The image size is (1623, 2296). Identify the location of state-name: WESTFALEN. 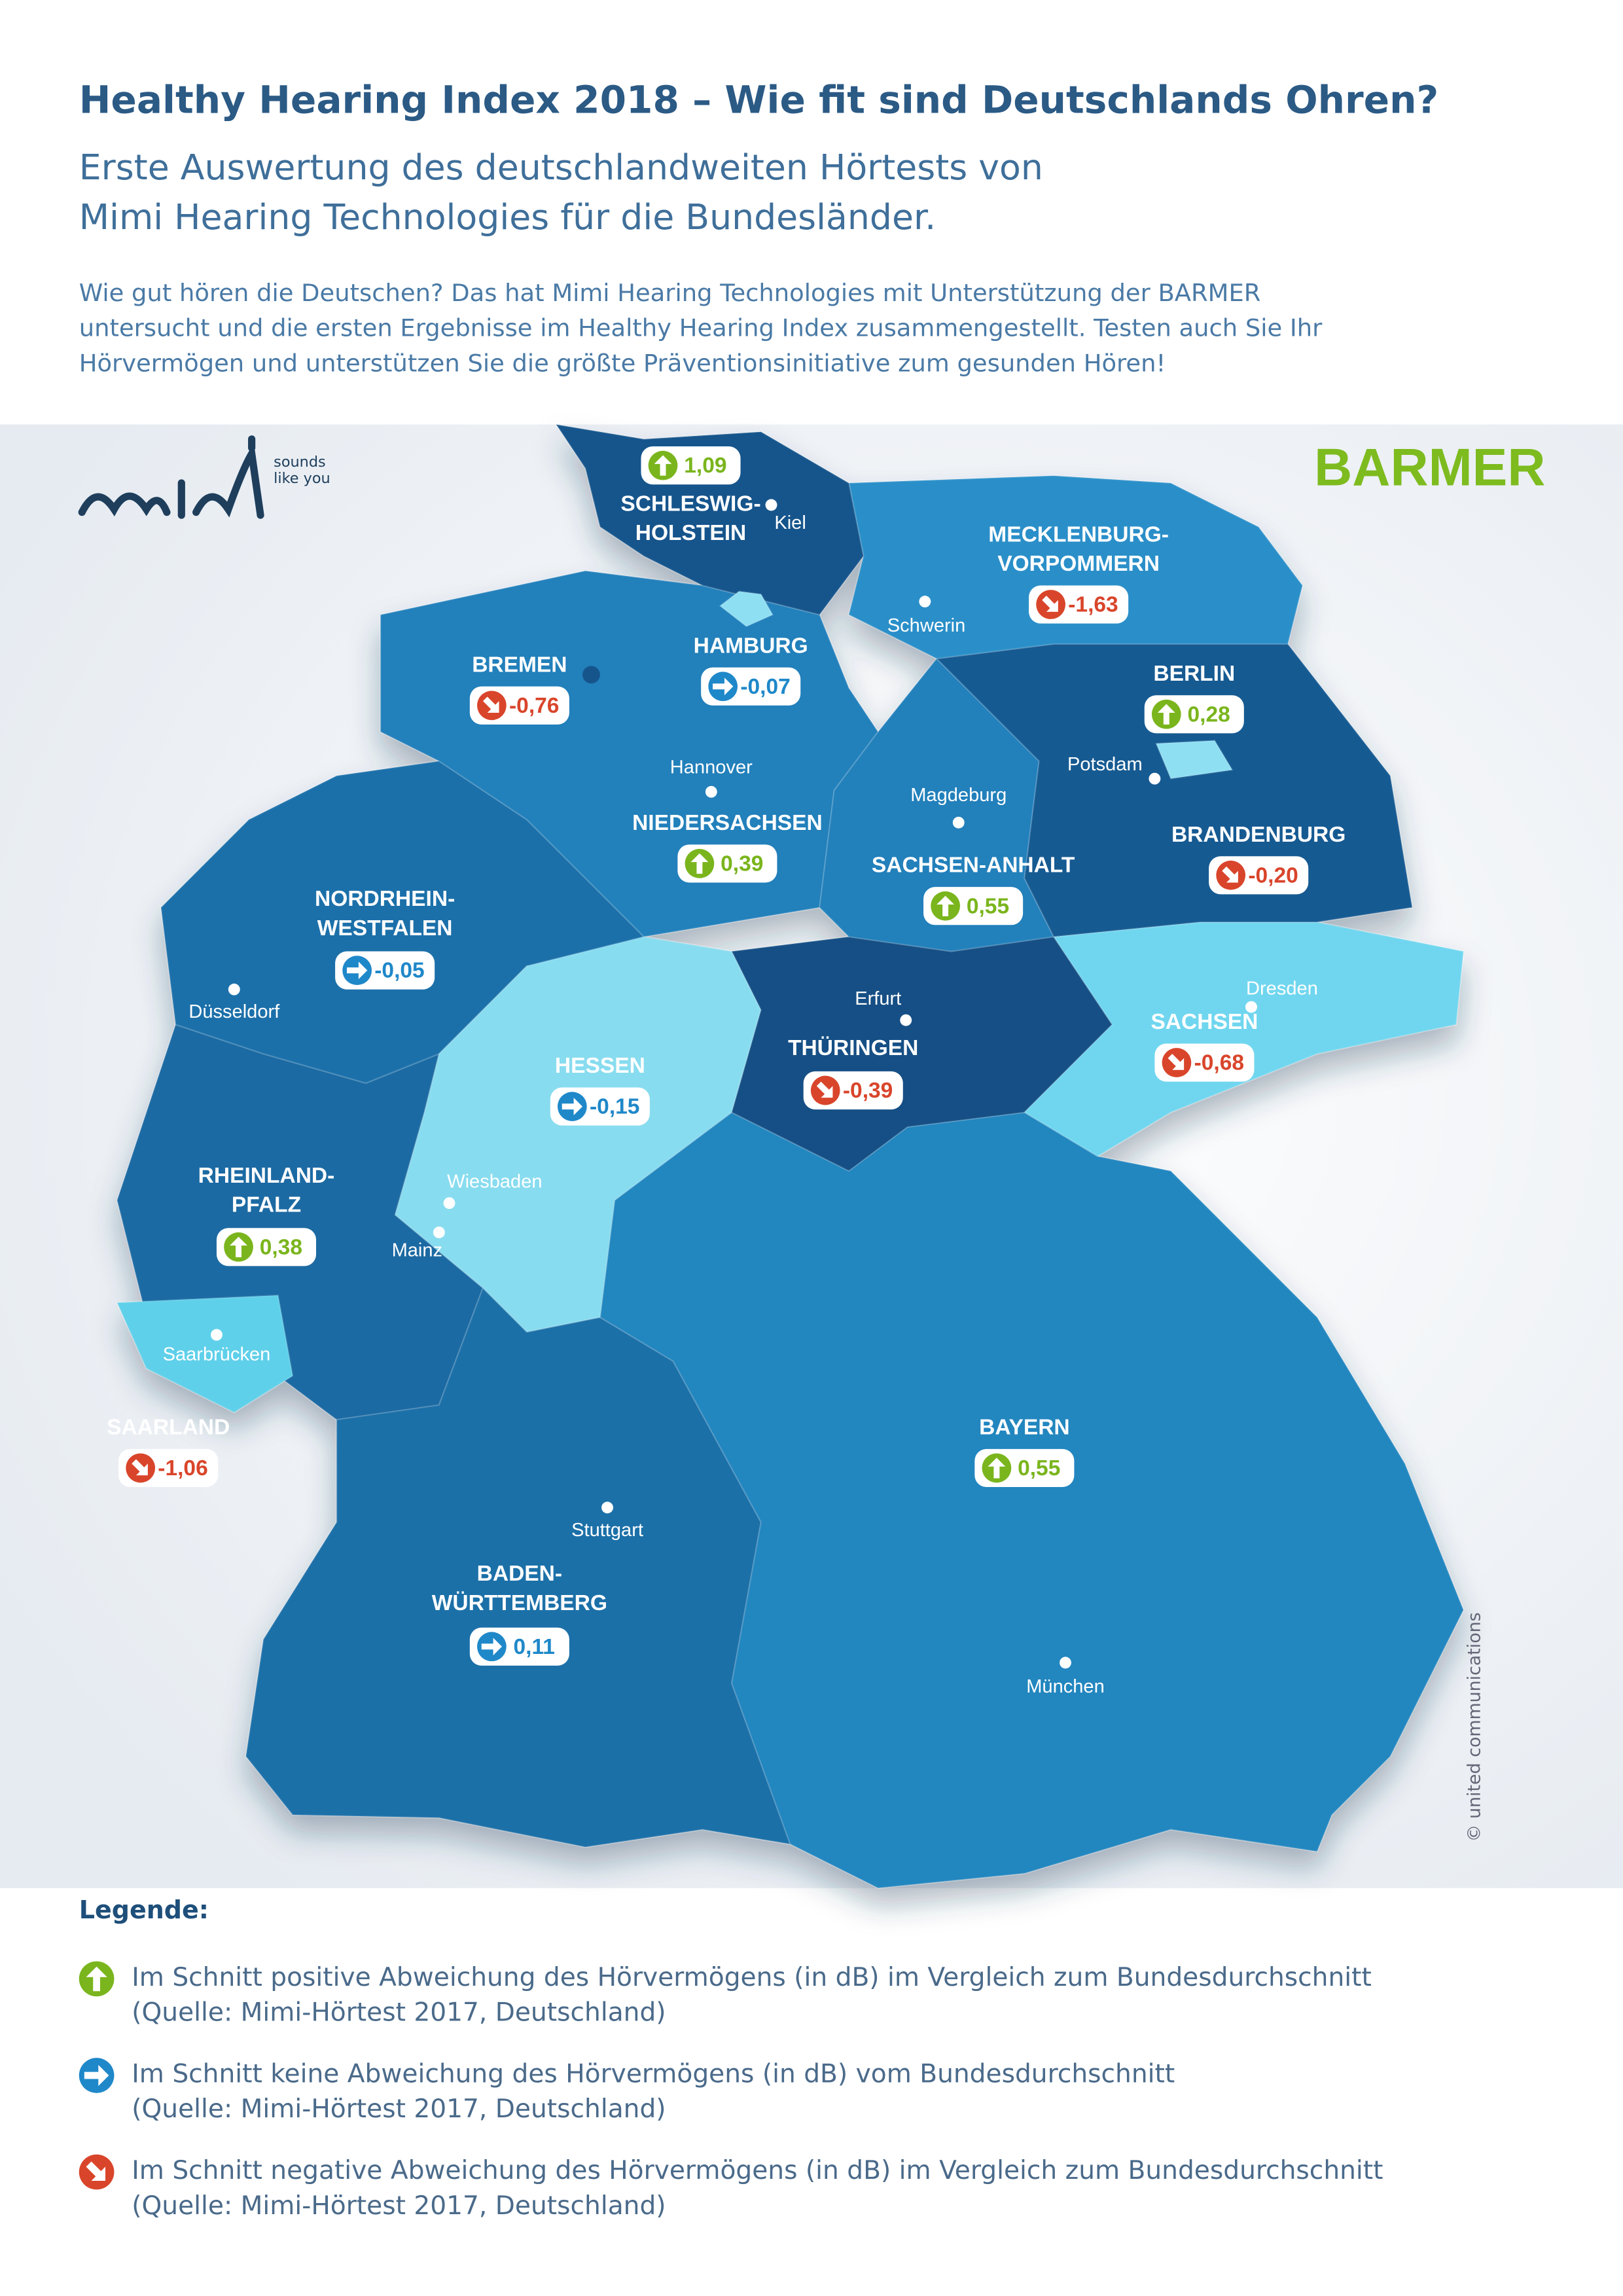
(385, 928).